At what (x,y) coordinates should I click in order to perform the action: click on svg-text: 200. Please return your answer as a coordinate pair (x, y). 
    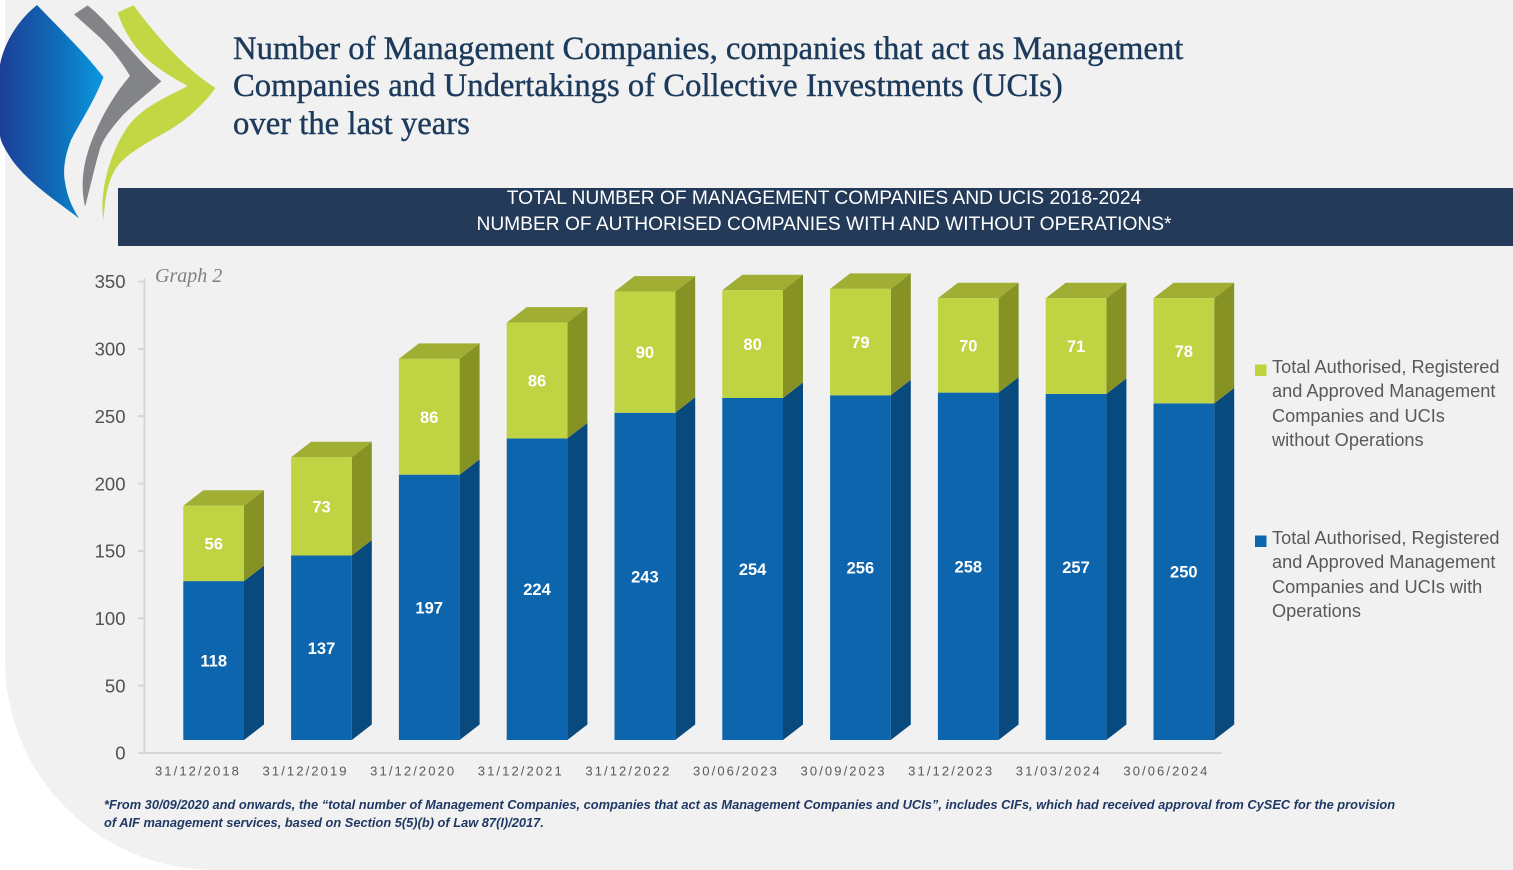
    Looking at the image, I should click on (110, 483).